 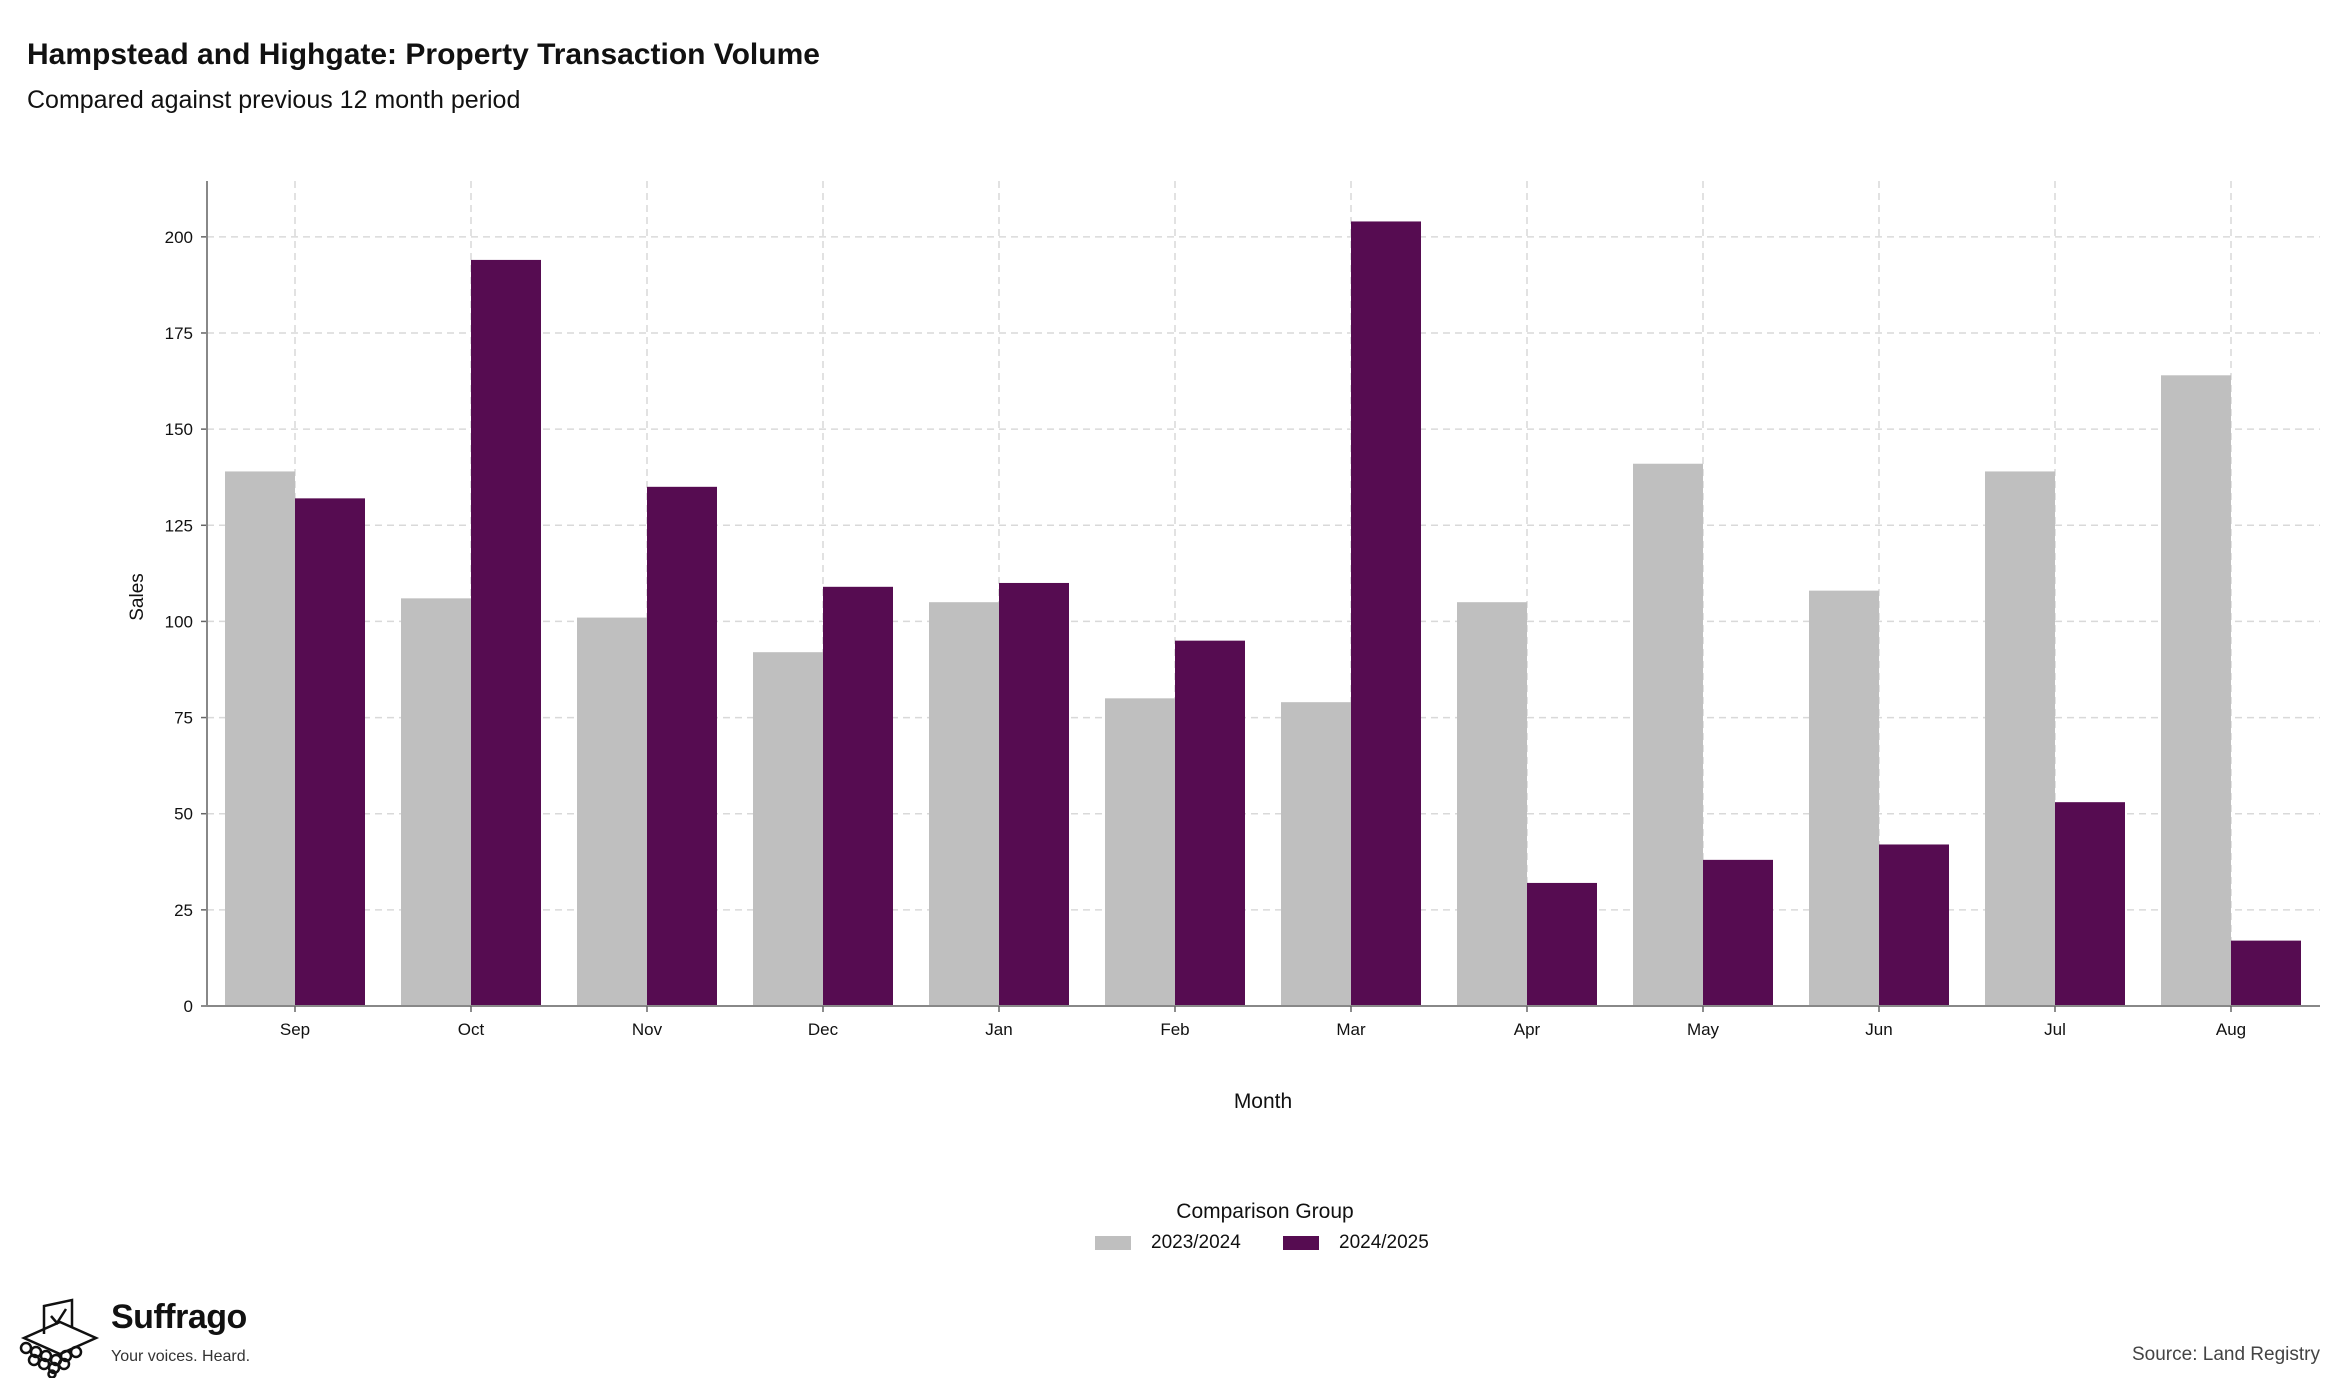 I want to click on y-tick-label: 0, so click(x=188, y=1006).